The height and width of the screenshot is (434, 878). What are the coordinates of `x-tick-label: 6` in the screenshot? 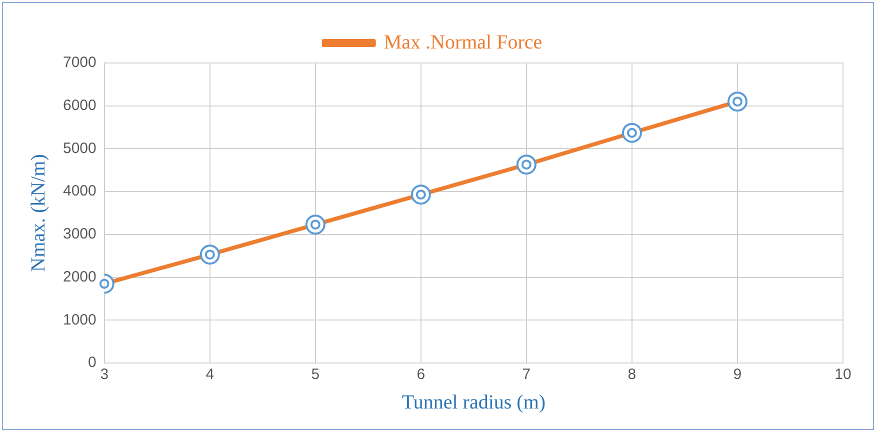 It's located at (421, 375).